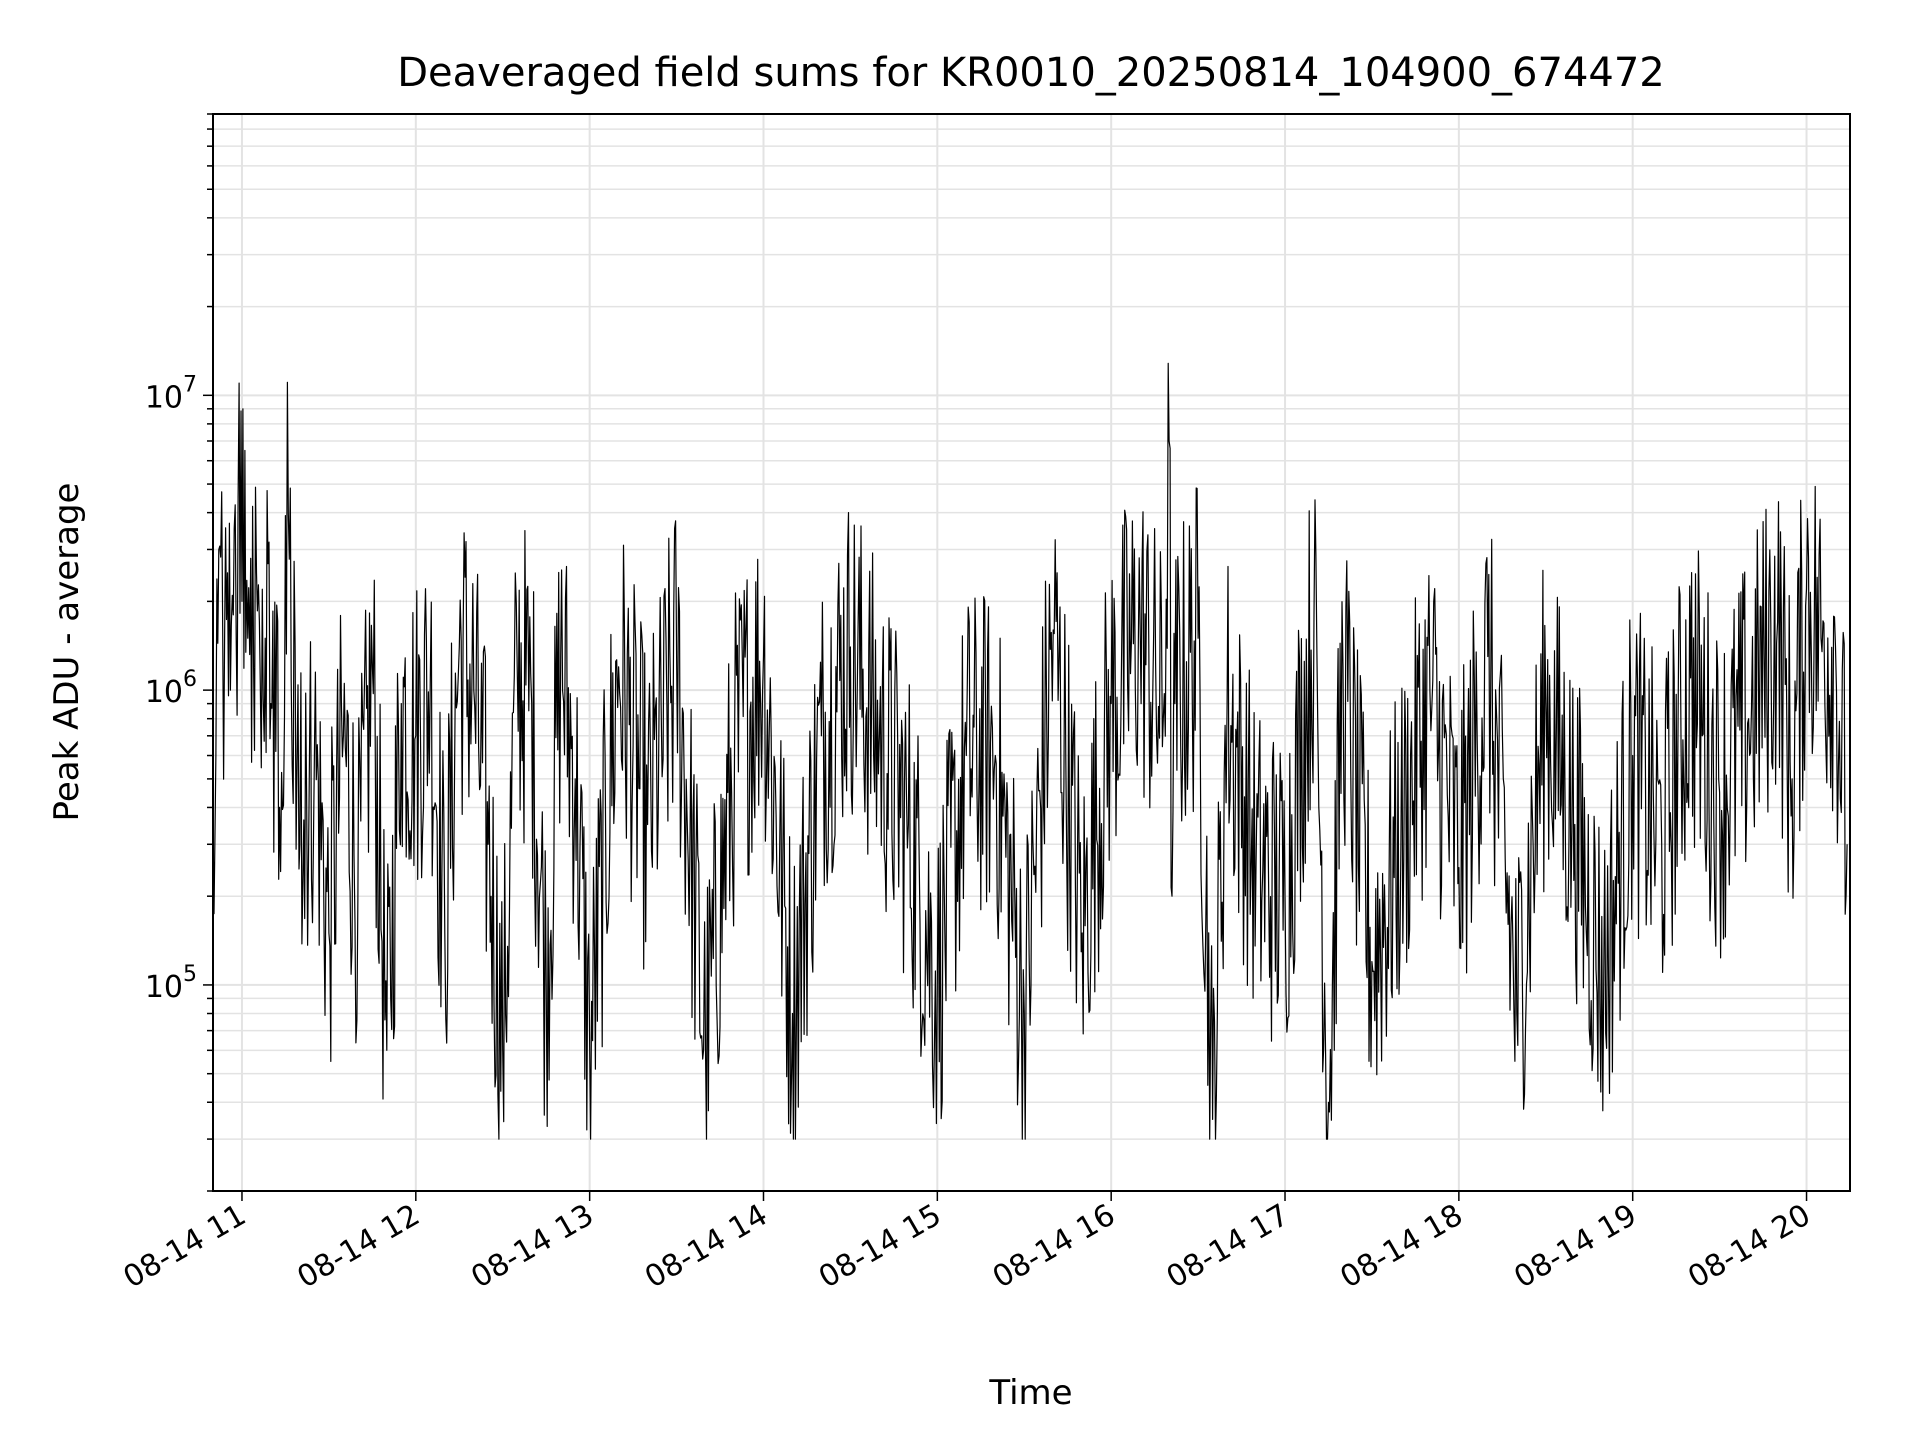 Image resolution: width=1920 pixels, height=1440 pixels. I want to click on y-tick-label: 10⁶, so click(171, 688).